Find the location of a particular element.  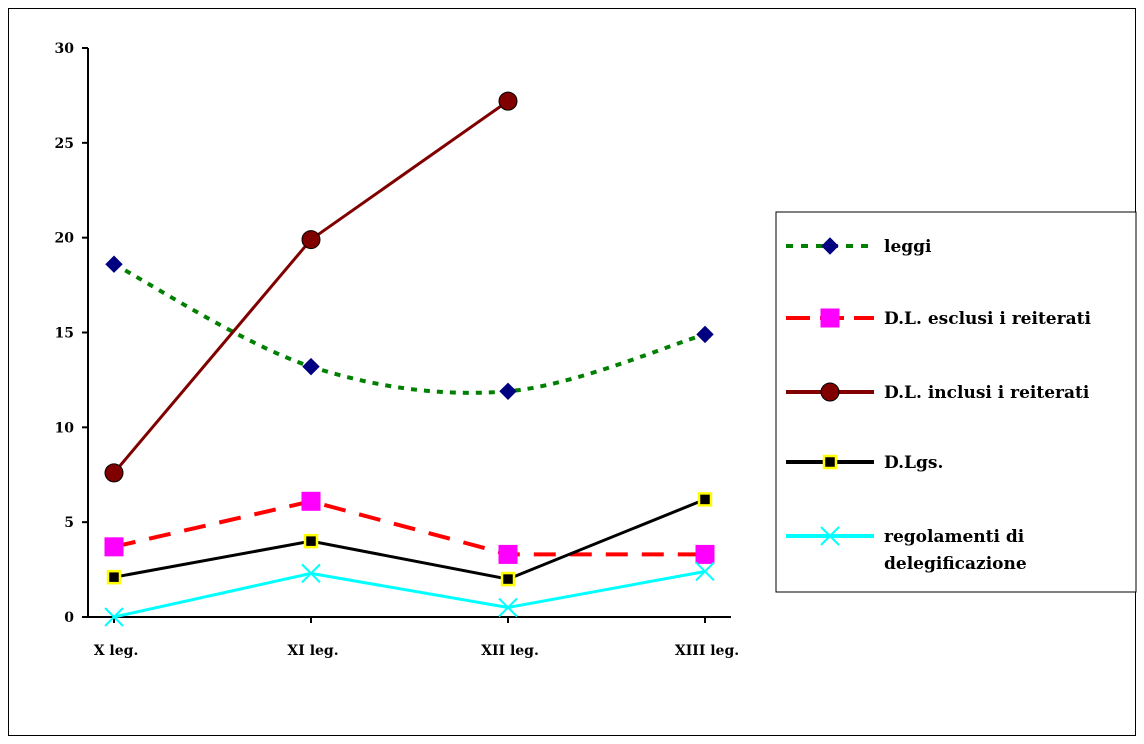

legend-label: leggi is located at coordinates (908, 247).